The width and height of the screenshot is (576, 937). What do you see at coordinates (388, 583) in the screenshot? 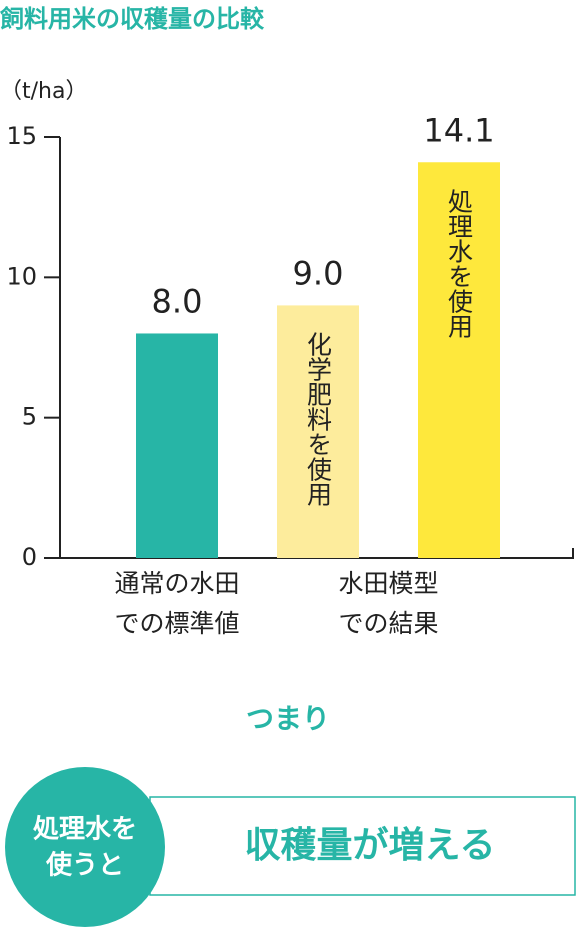
I see `group-label: 水田模型` at bounding box center [388, 583].